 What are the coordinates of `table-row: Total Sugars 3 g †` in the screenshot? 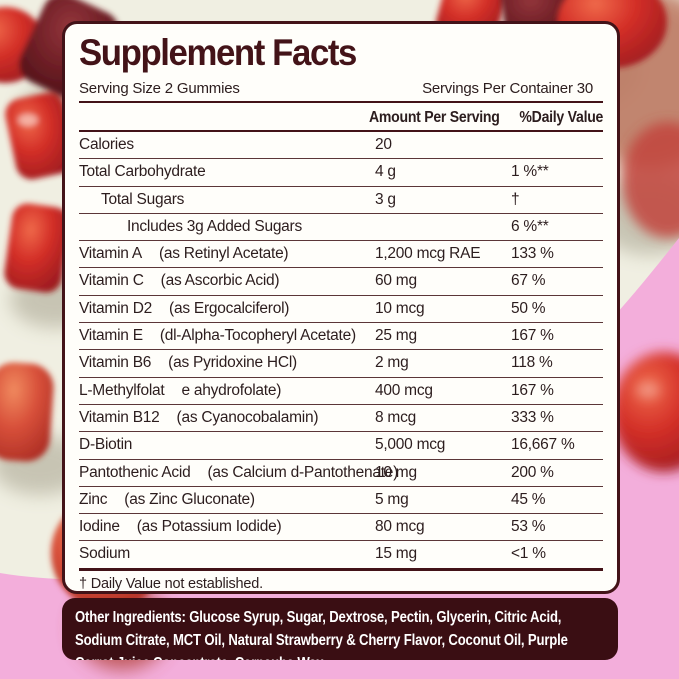 It's located at (341, 199).